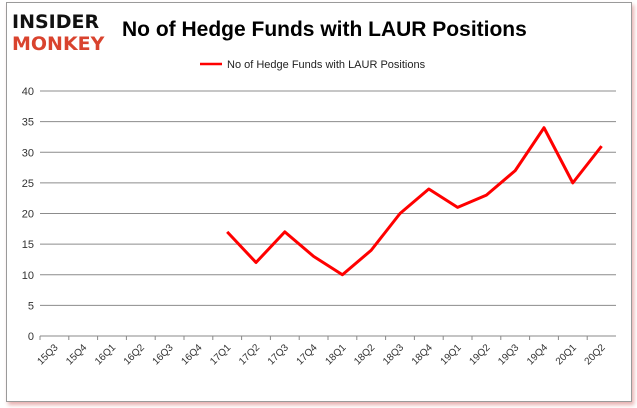 This screenshot has width=637, height=408. Describe the element at coordinates (105, 354) in the screenshot. I see `x-tick-label: 16Q1` at that location.